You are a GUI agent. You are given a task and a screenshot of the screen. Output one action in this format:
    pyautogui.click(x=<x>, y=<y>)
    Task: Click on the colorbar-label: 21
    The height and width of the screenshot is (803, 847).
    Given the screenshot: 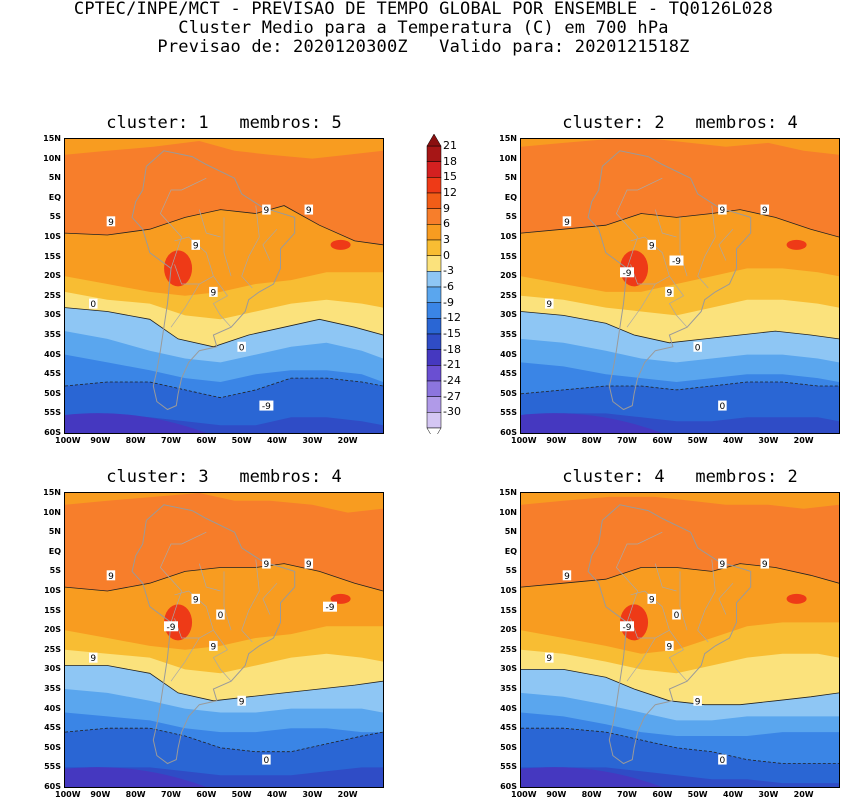 What is the action you would take?
    pyautogui.click(x=450, y=145)
    